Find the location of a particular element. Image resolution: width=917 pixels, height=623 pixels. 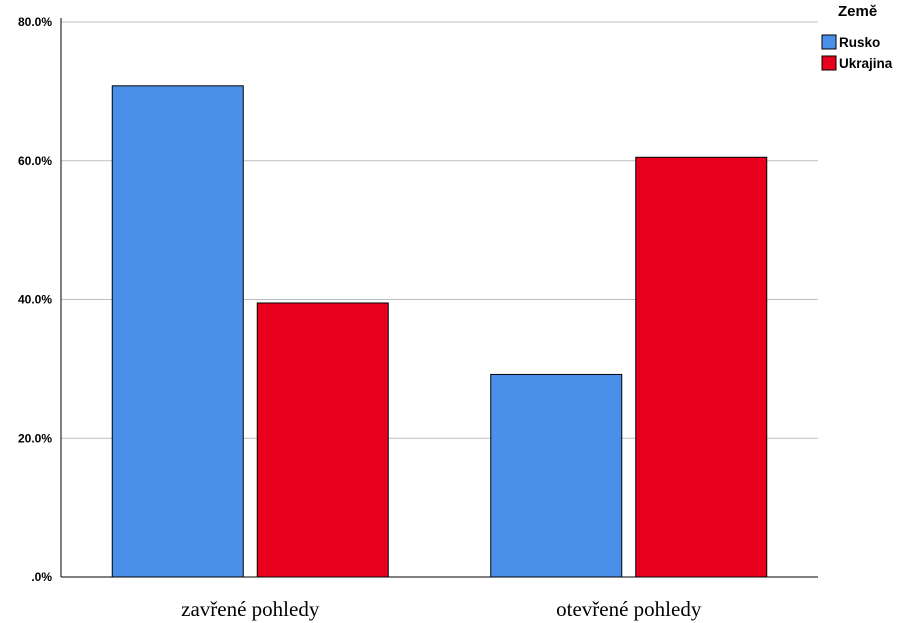

legend-title: Země is located at coordinates (857, 11).